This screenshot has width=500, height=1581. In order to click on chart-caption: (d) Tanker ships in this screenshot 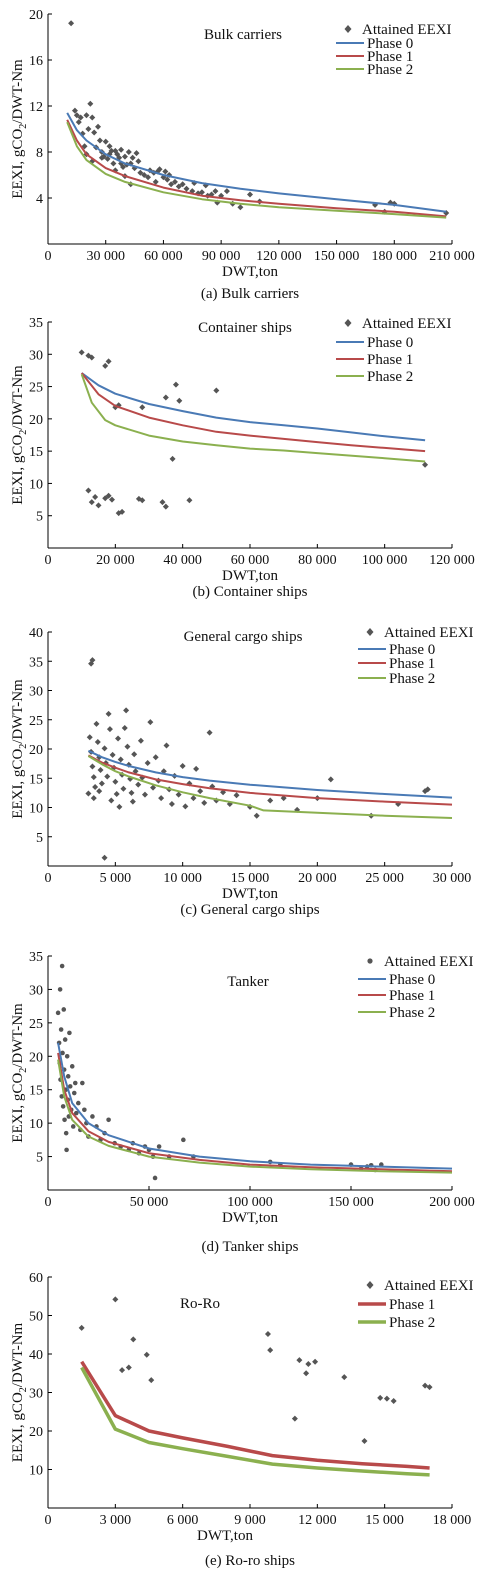, I will do `click(250, 1247)`.